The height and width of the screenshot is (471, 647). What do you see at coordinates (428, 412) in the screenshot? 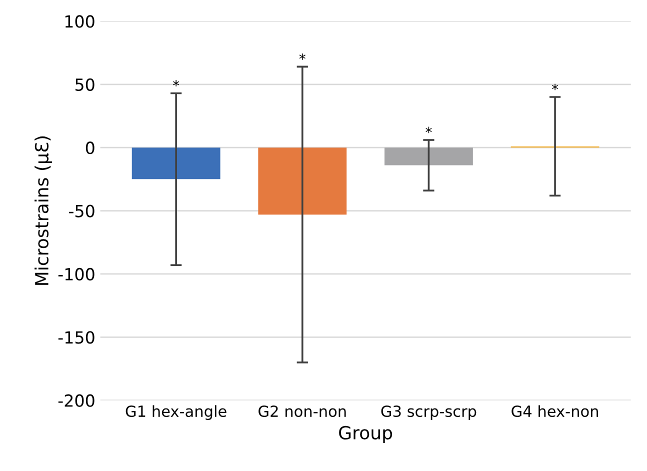
I see `x-tick-label: G3 scrp-scrp` at bounding box center [428, 412].